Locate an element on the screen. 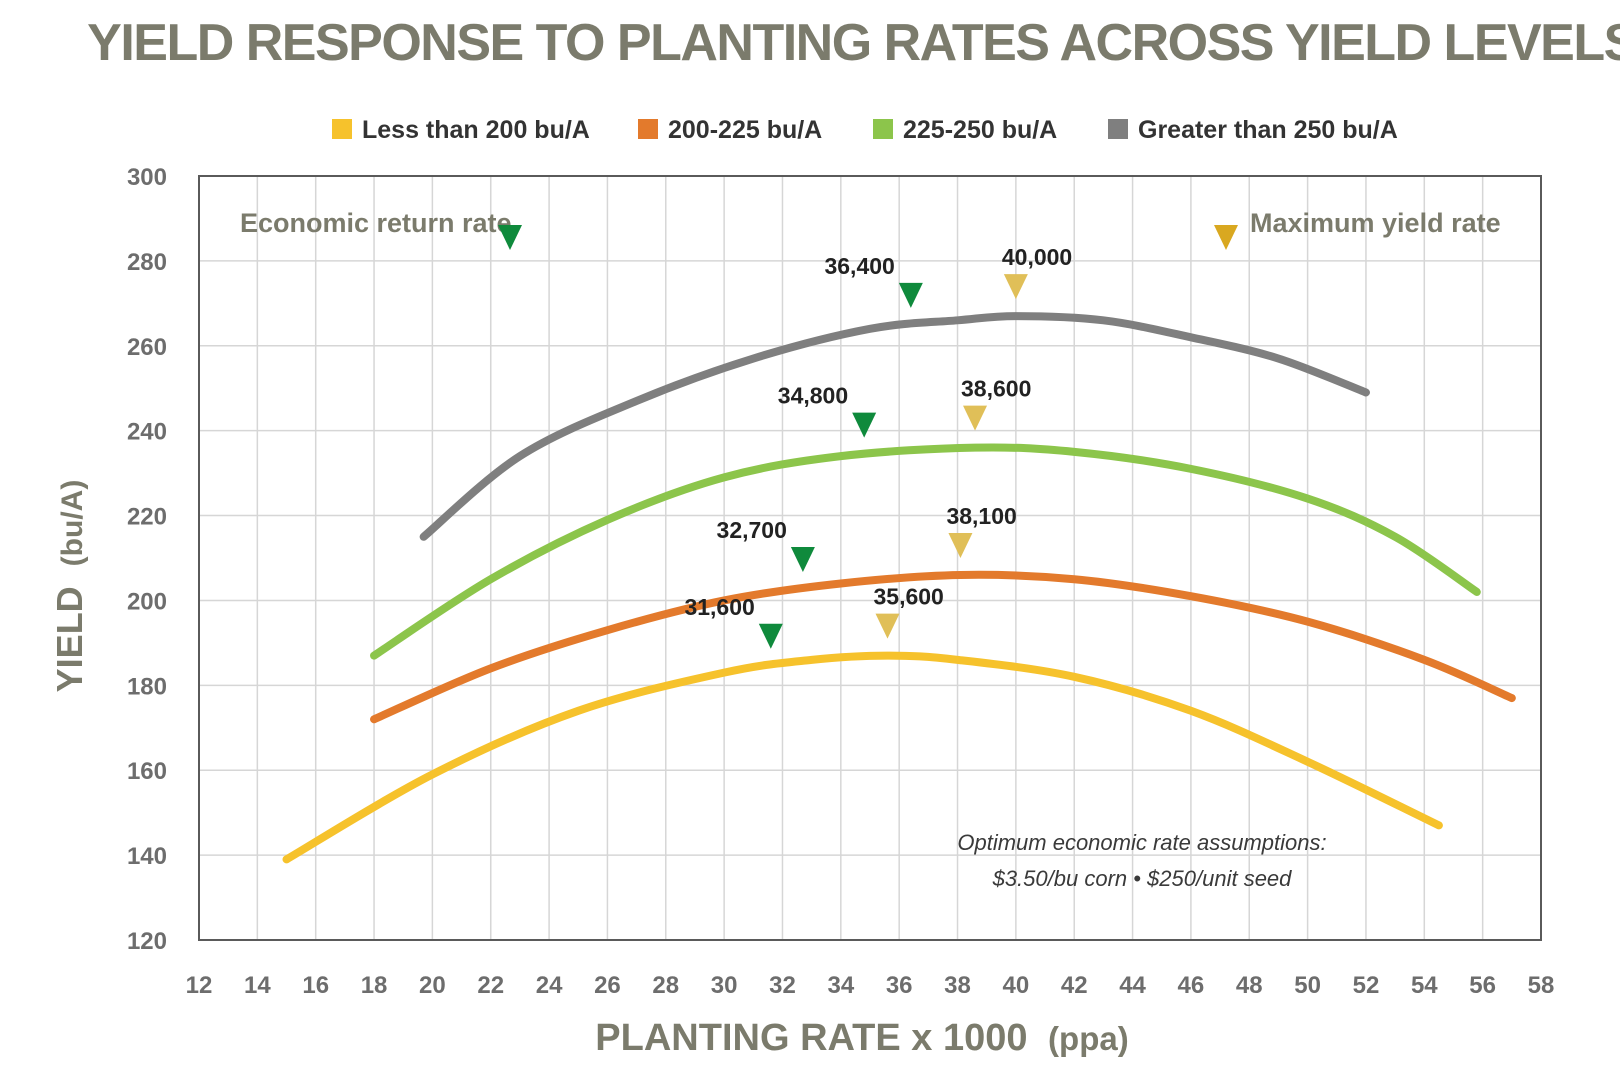 This screenshot has width=1620, height=1085. x-tick-label: 32 is located at coordinates (782, 985).